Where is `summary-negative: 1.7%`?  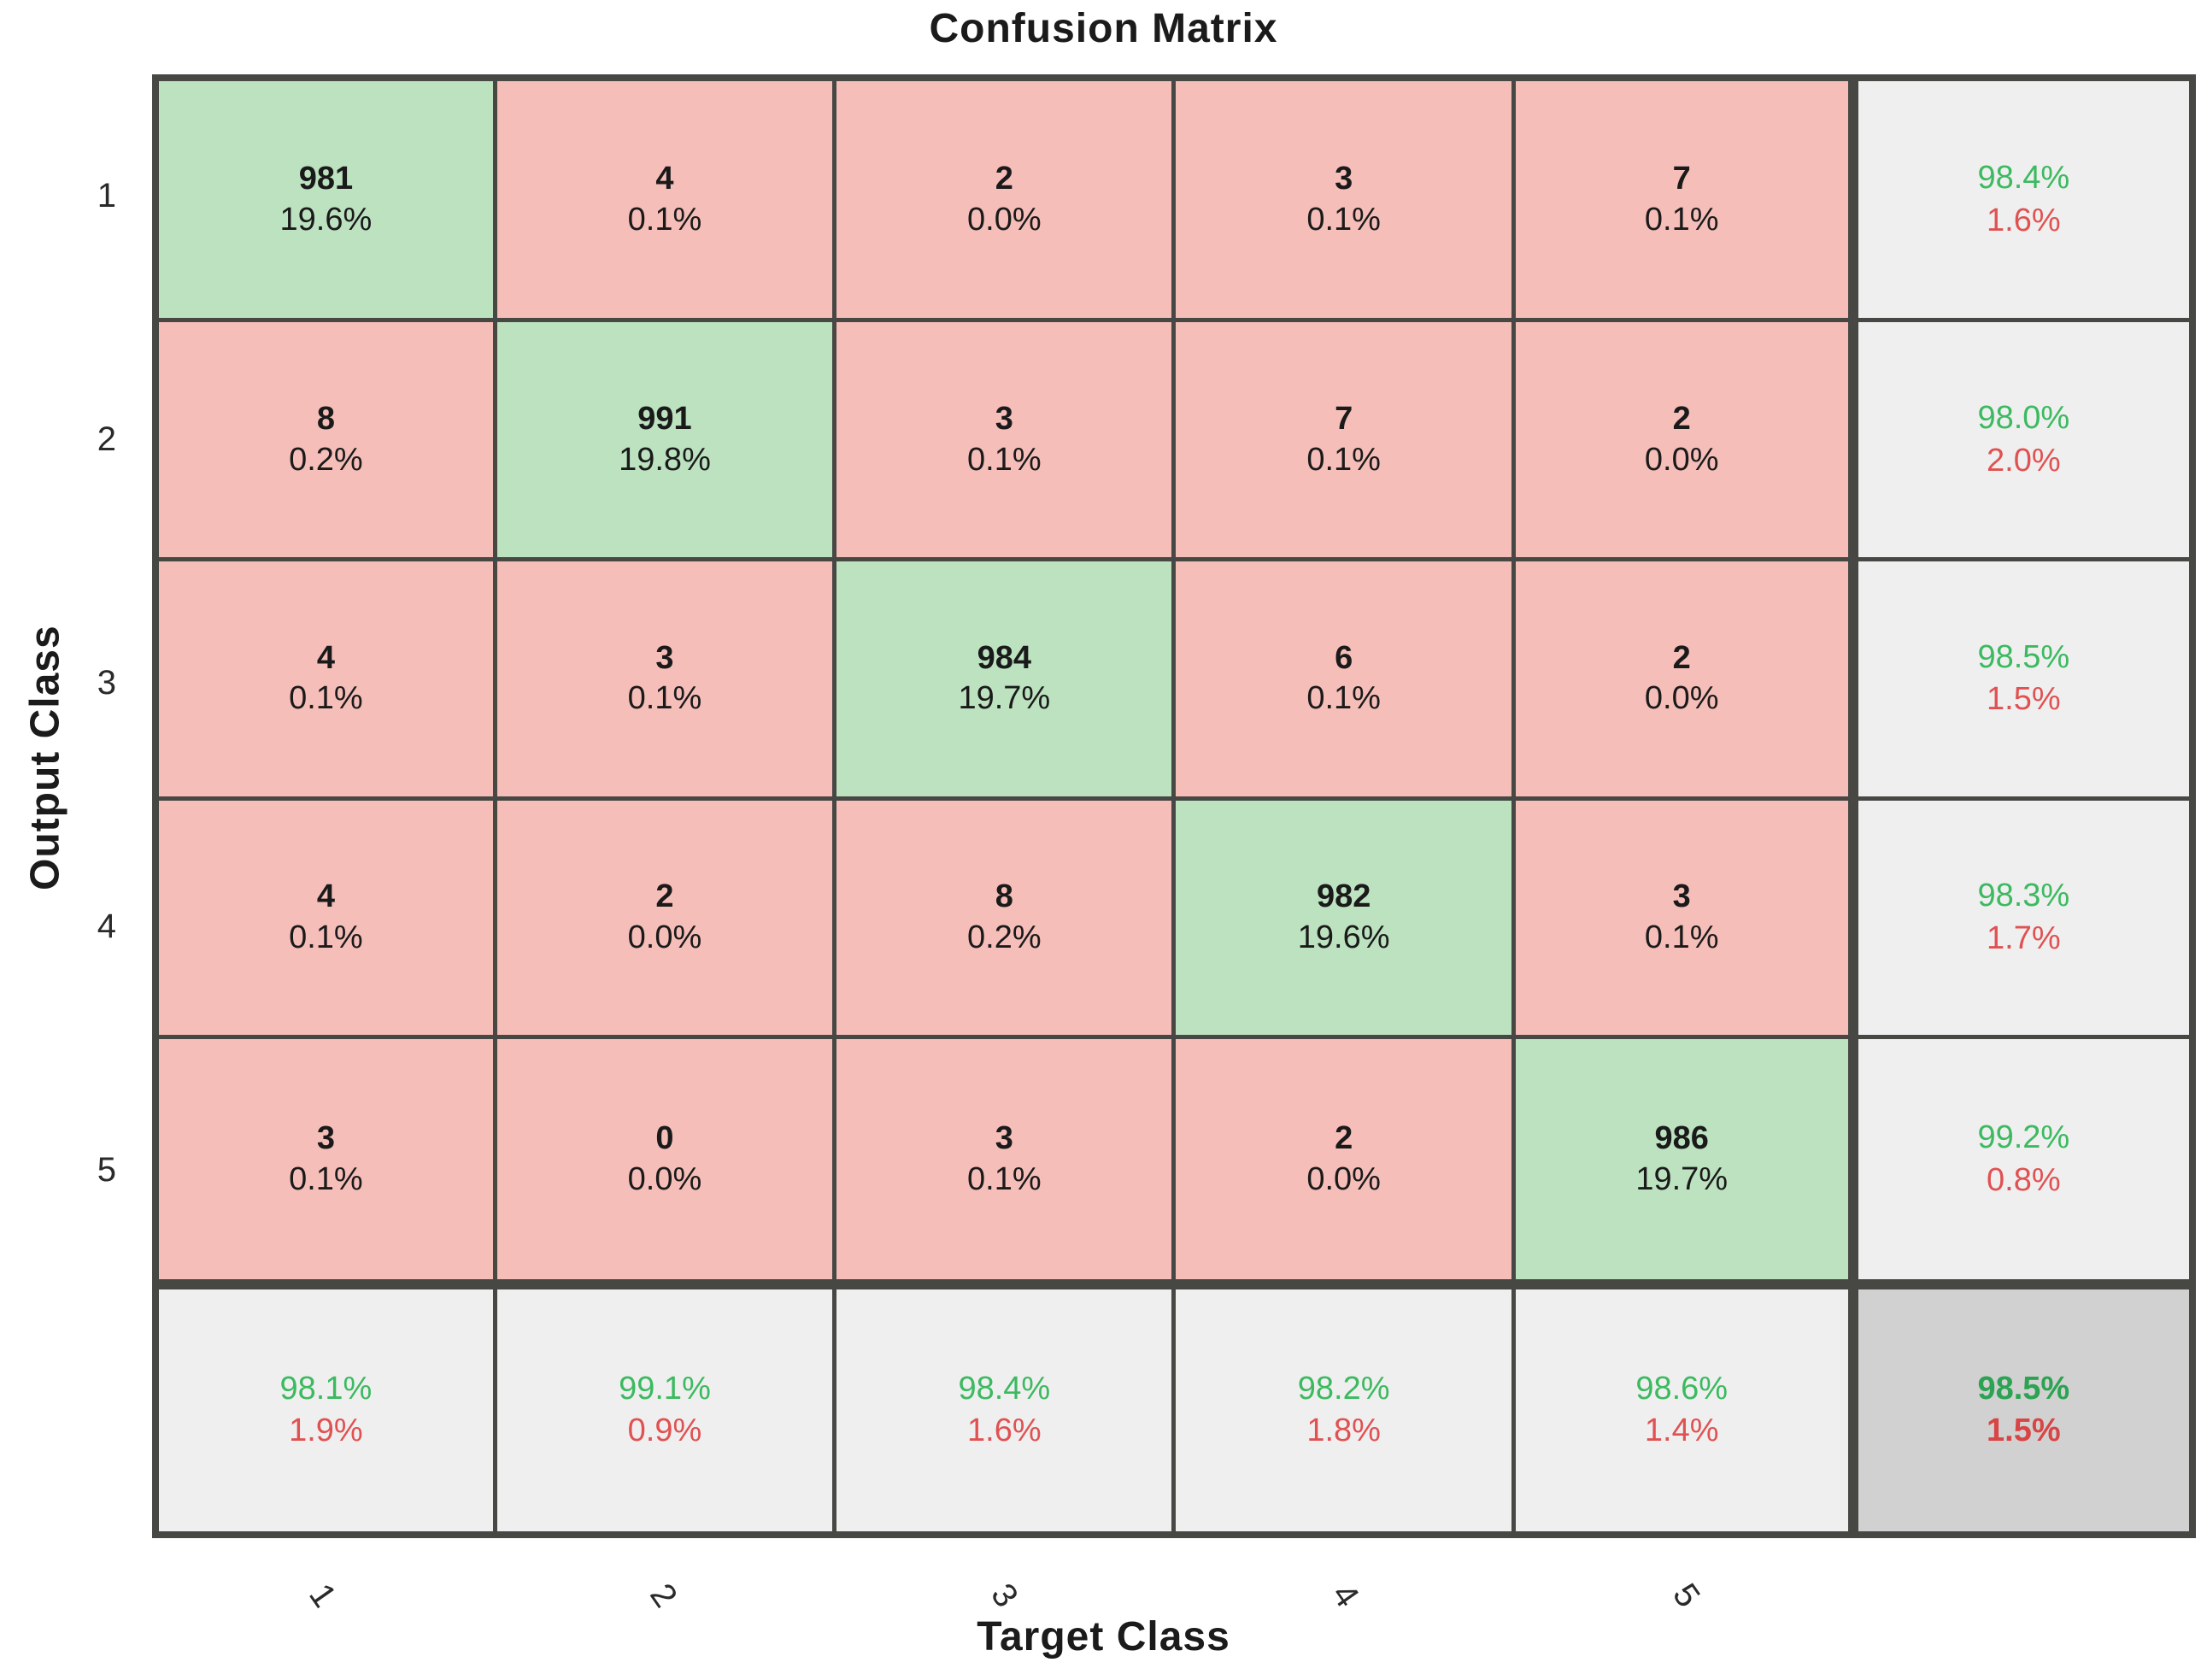 summary-negative: 1.7% is located at coordinates (2024, 938).